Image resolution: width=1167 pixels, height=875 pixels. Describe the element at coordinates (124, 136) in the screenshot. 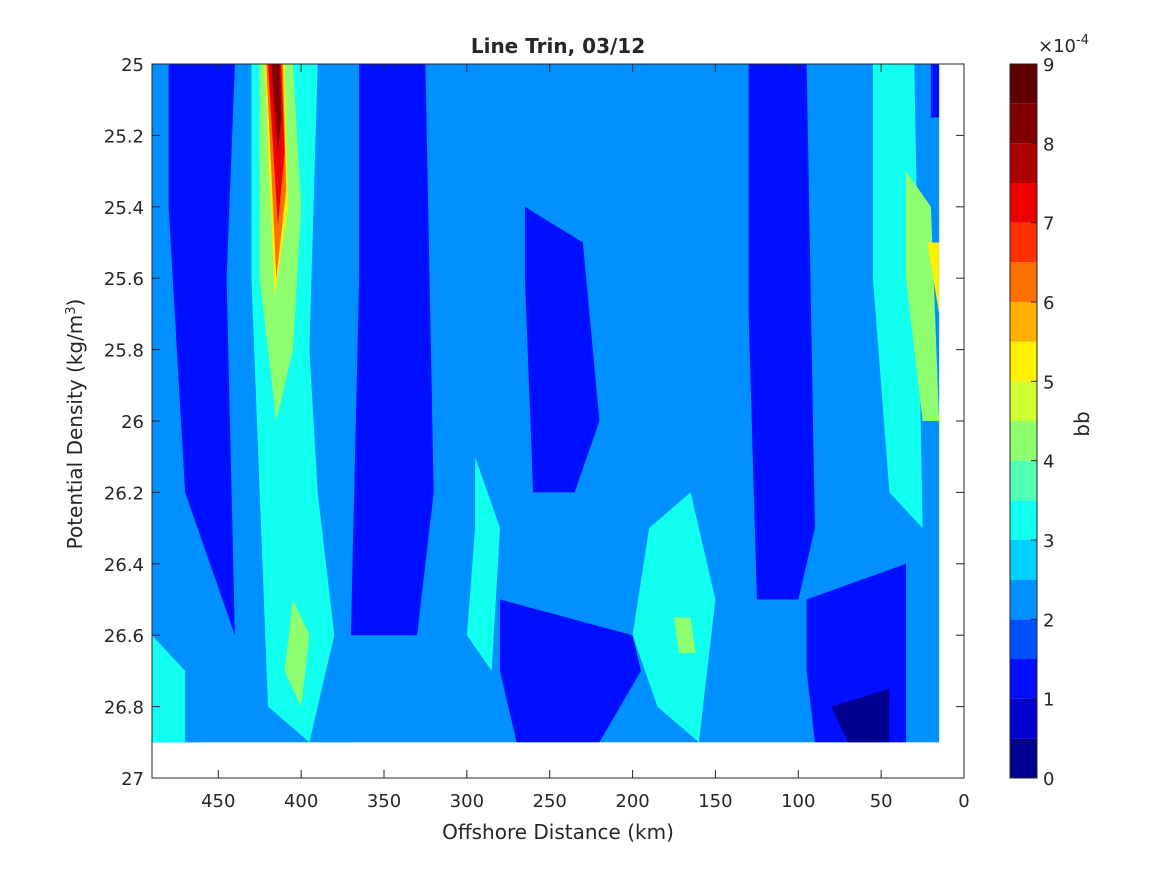

I see `y-tick-label: 25.2` at that location.